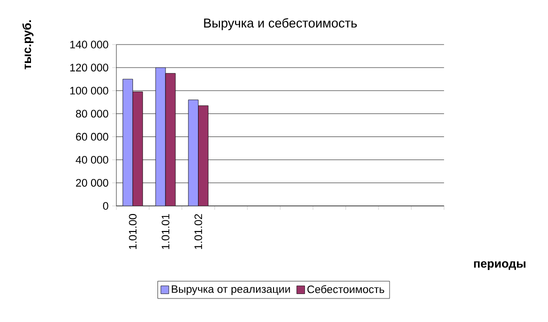 The height and width of the screenshot is (322, 548). I want to click on y-tick-label: 60 000, so click(92, 137).